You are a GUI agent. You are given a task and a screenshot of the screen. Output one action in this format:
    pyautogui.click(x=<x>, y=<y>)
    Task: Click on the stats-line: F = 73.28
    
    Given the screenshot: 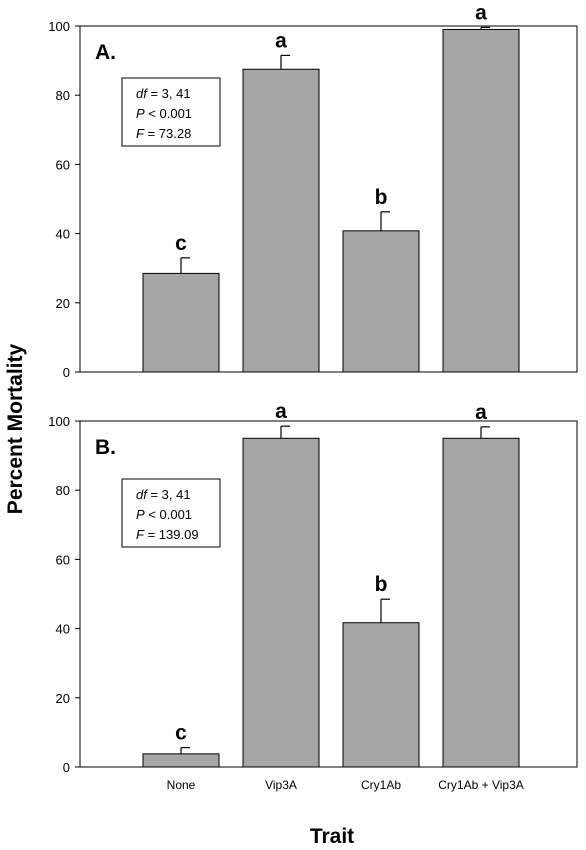 What is the action you would take?
    pyautogui.click(x=163, y=133)
    